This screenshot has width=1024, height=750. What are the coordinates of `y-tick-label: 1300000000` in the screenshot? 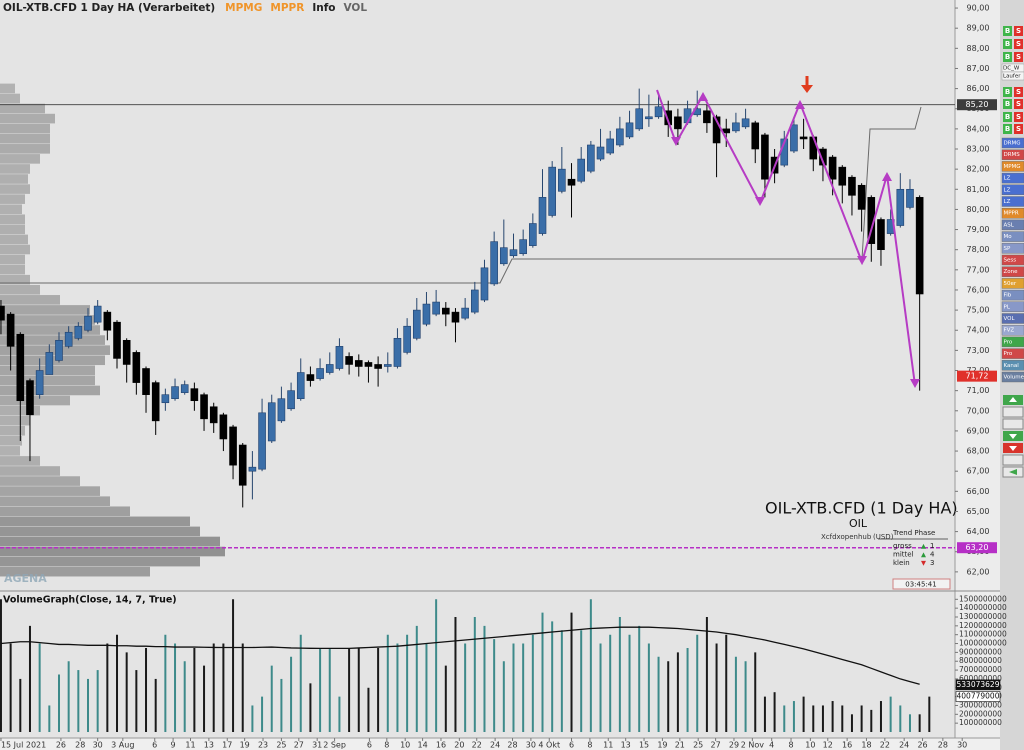 It's located at (983, 616).